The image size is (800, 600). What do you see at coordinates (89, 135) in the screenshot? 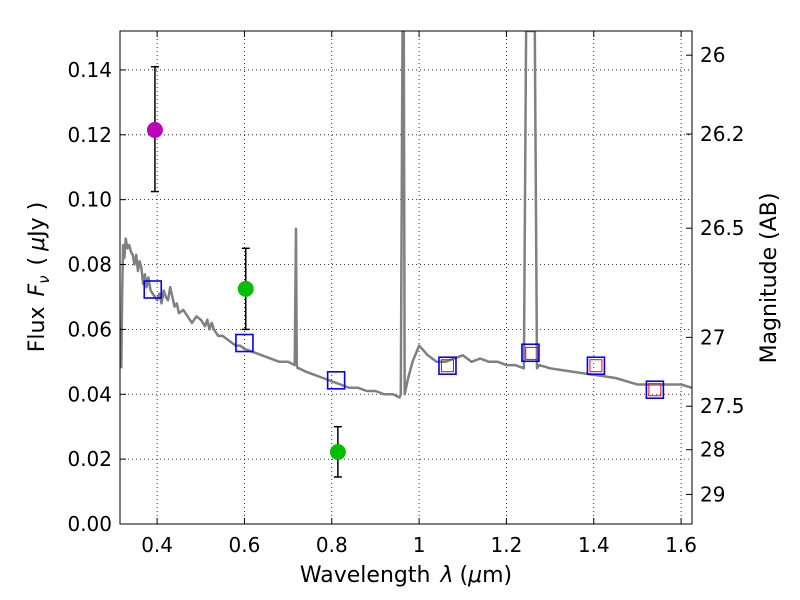
I see `y-tick-label: 0.12` at bounding box center [89, 135].